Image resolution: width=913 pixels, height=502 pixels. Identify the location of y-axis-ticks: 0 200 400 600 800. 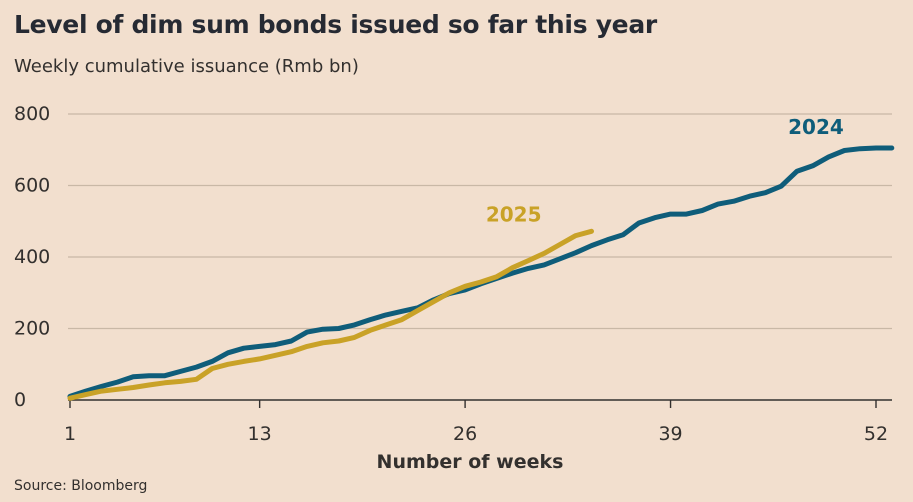
(32, 257).